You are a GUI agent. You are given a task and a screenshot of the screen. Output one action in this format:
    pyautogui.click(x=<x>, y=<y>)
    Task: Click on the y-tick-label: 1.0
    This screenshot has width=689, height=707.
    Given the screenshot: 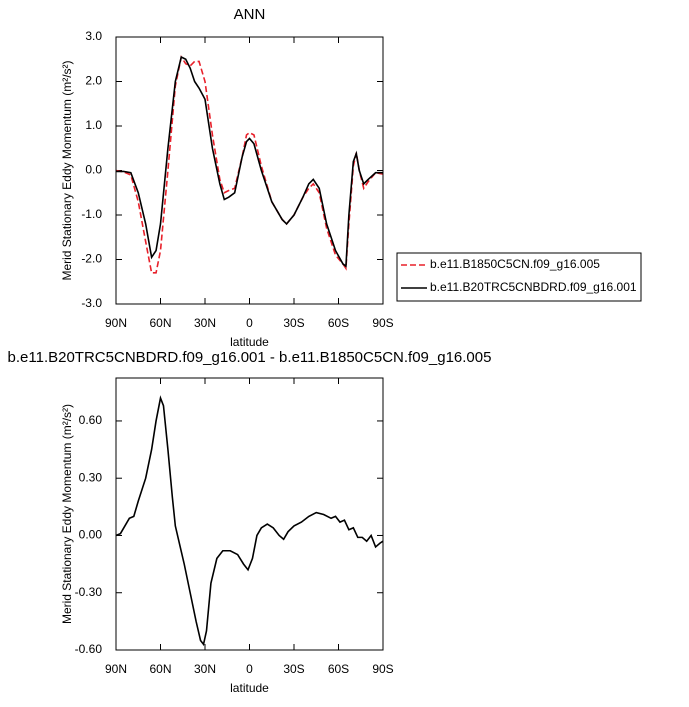 What is the action you would take?
    pyautogui.click(x=93, y=125)
    